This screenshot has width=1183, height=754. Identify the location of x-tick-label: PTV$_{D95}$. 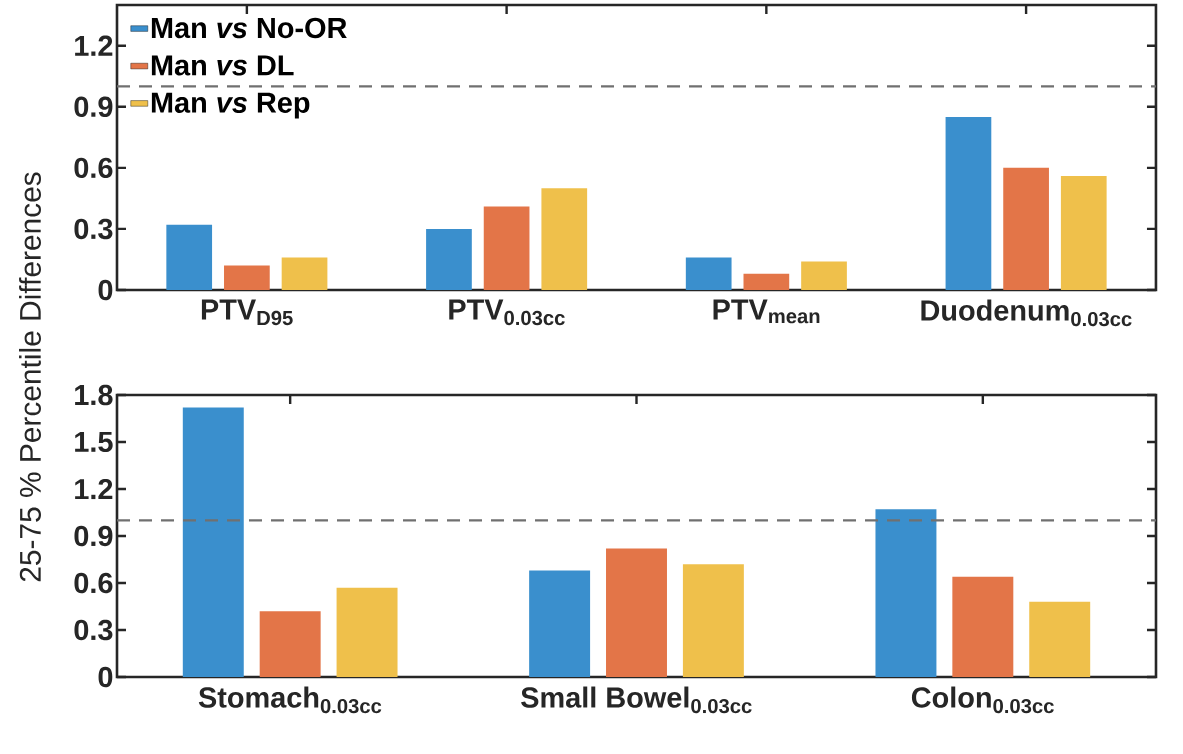
(247, 312).